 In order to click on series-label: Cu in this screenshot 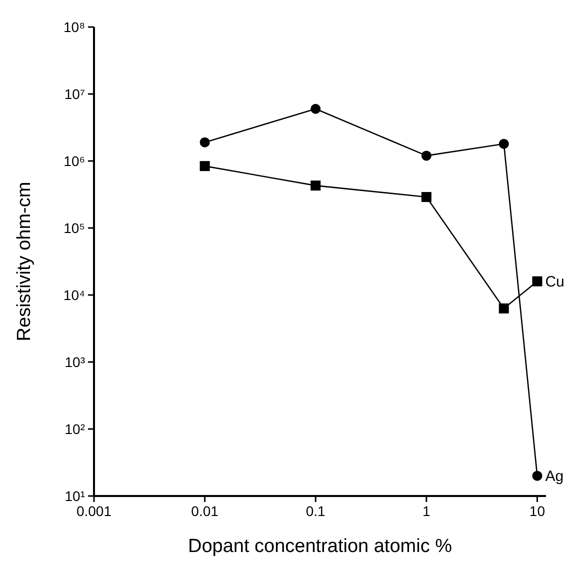, I will do `click(554, 282)`.